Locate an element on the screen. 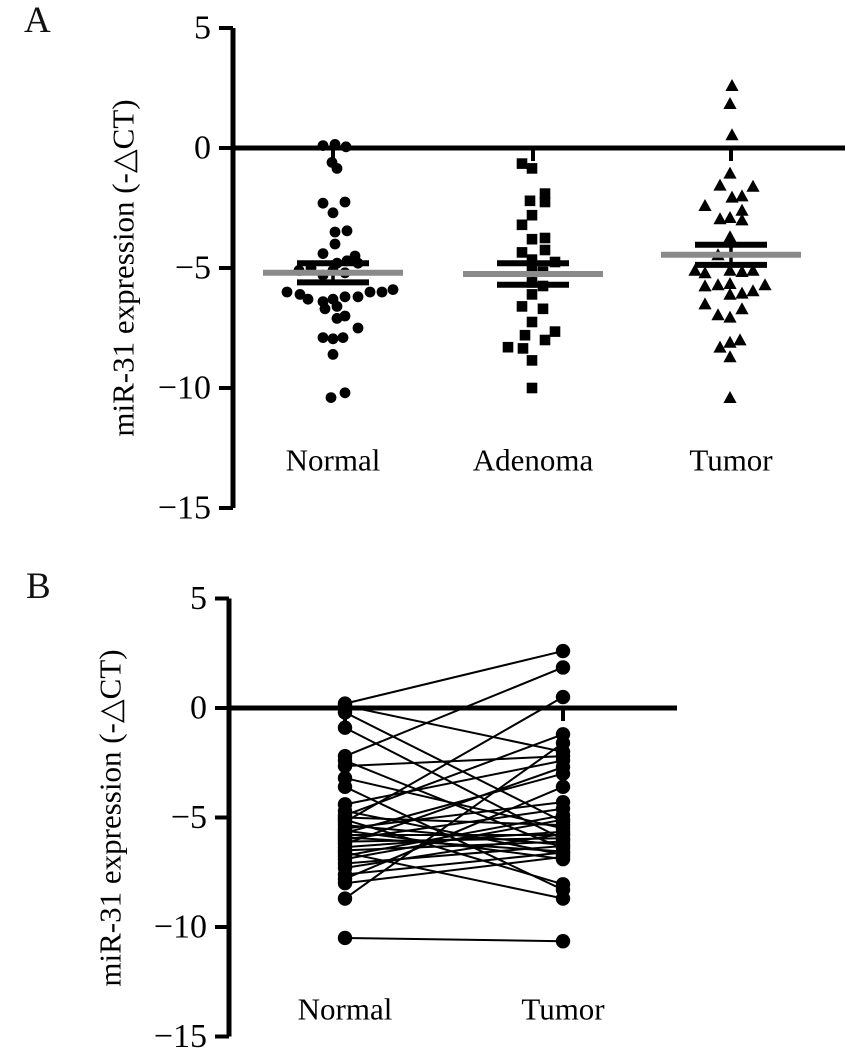 This screenshot has height=1063, width=851. panel-b-y-tick-label: 0 is located at coordinates (198, 708).